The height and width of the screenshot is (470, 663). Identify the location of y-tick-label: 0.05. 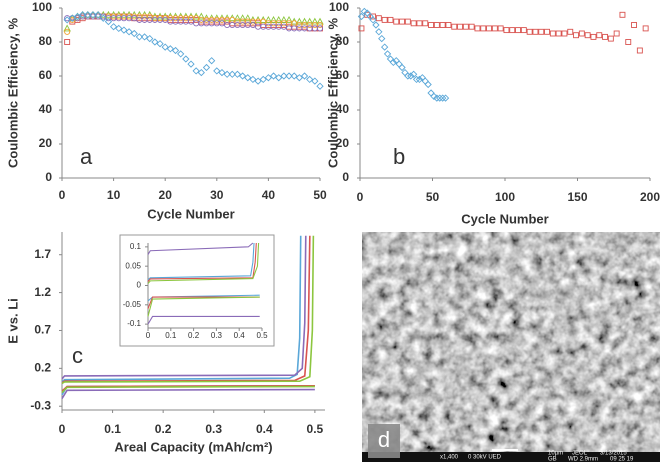
(133, 265).